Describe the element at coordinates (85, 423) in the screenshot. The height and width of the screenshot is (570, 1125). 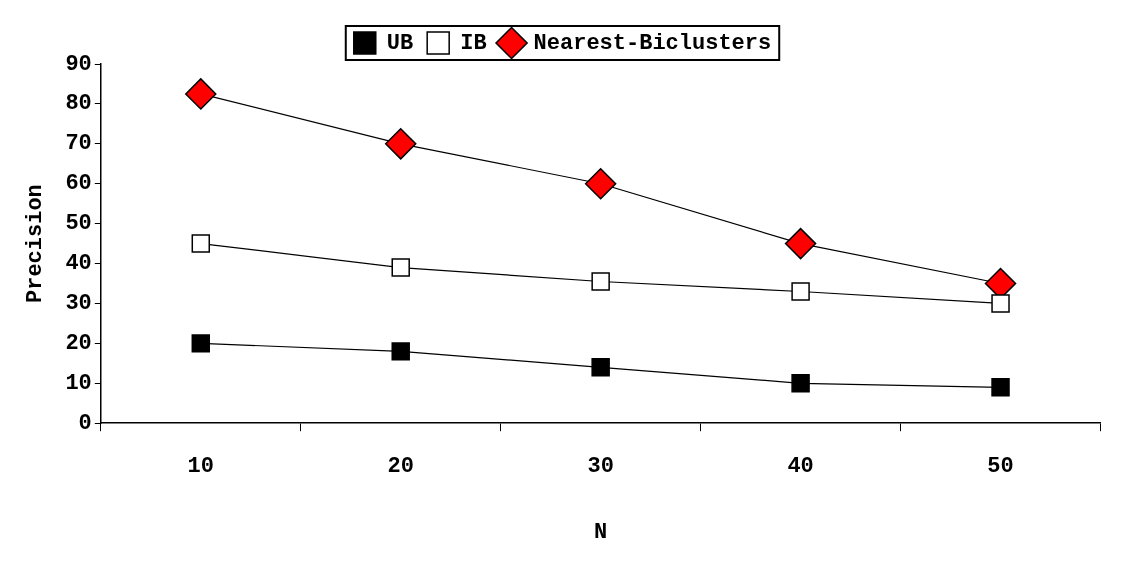
I see `y-tick-label: 0` at that location.